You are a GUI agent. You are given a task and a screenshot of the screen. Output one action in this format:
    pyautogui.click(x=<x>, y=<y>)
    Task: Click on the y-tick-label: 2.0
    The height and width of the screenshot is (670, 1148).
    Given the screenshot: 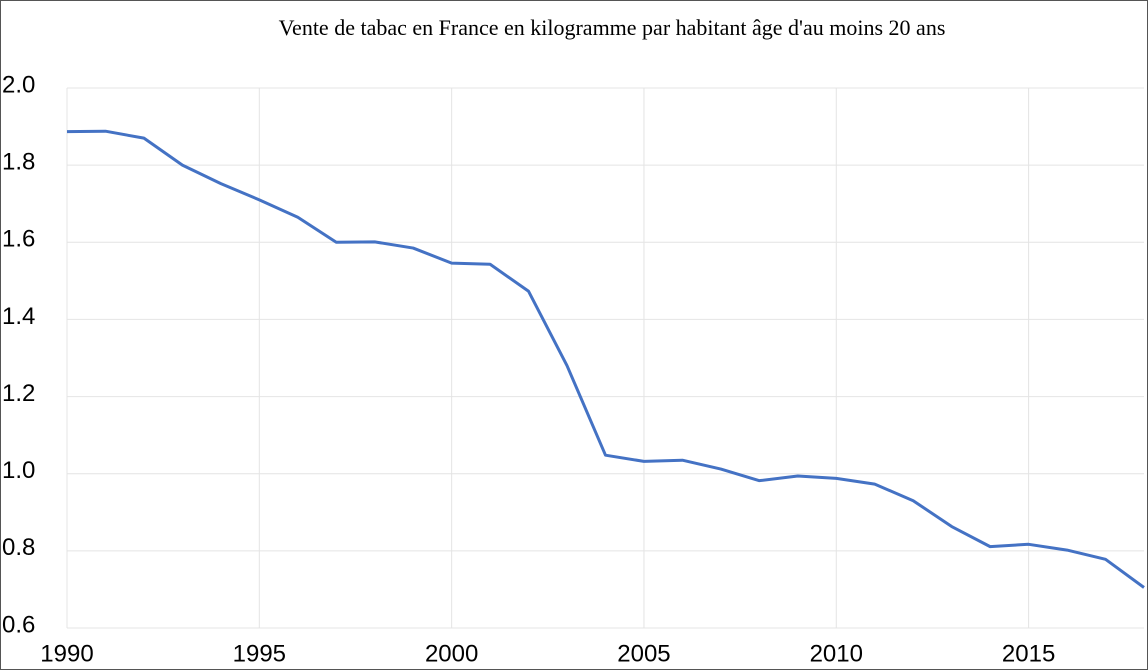 What is the action you would take?
    pyautogui.click(x=18, y=84)
    